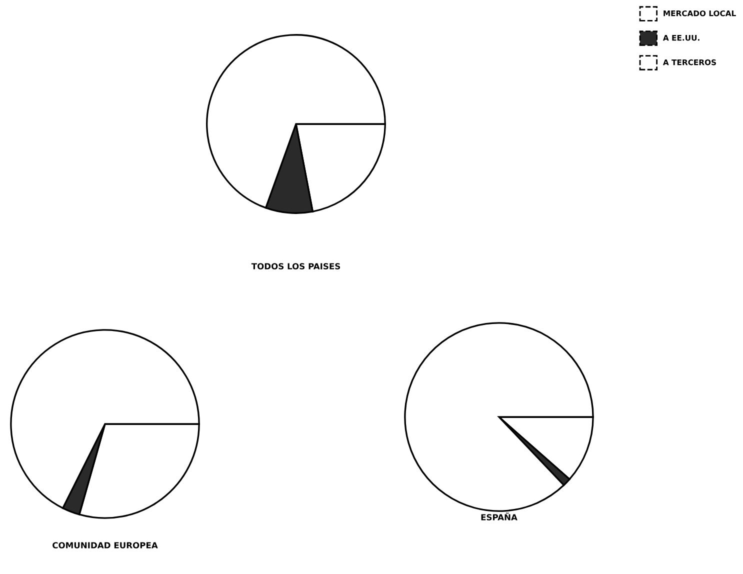 The height and width of the screenshot is (574, 743). Describe the element at coordinates (295, 266) in the screenshot. I see `text: TODOS LOS PAISES` at that location.